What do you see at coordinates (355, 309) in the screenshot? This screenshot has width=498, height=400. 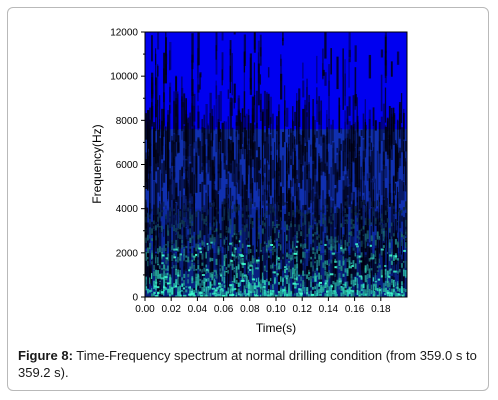 I see `x-tick-label: 0.16` at bounding box center [355, 309].